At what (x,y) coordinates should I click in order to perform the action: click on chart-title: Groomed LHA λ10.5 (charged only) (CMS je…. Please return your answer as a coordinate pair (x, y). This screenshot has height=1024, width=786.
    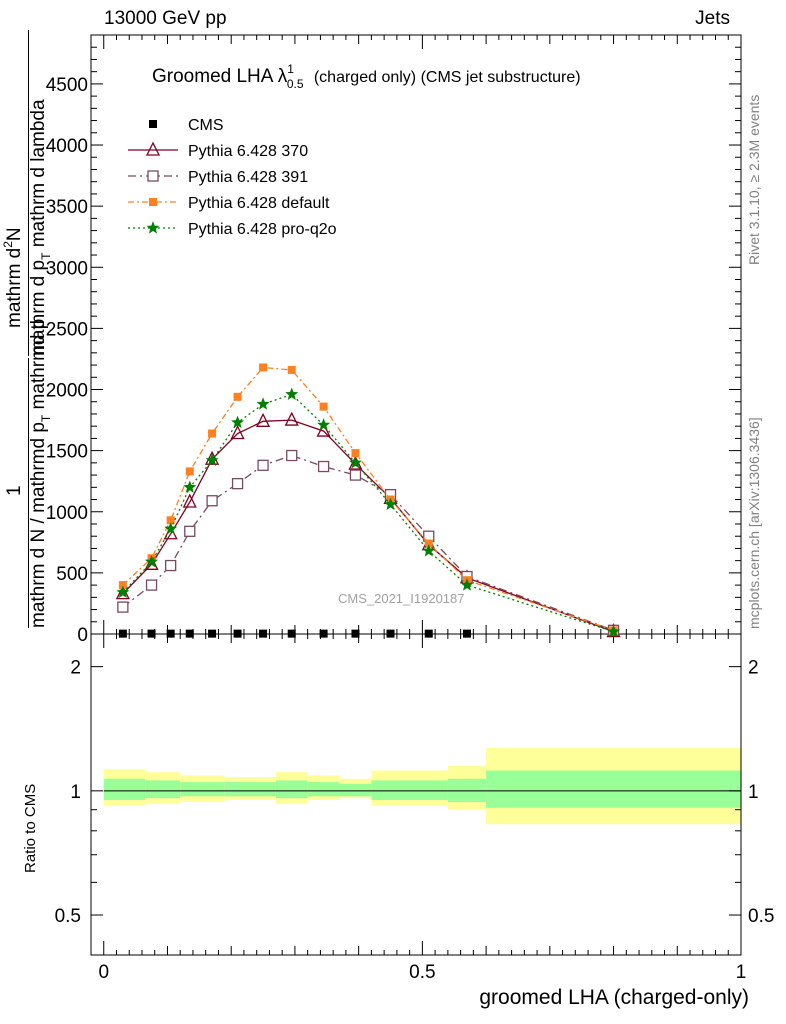
    Looking at the image, I should click on (366, 76).